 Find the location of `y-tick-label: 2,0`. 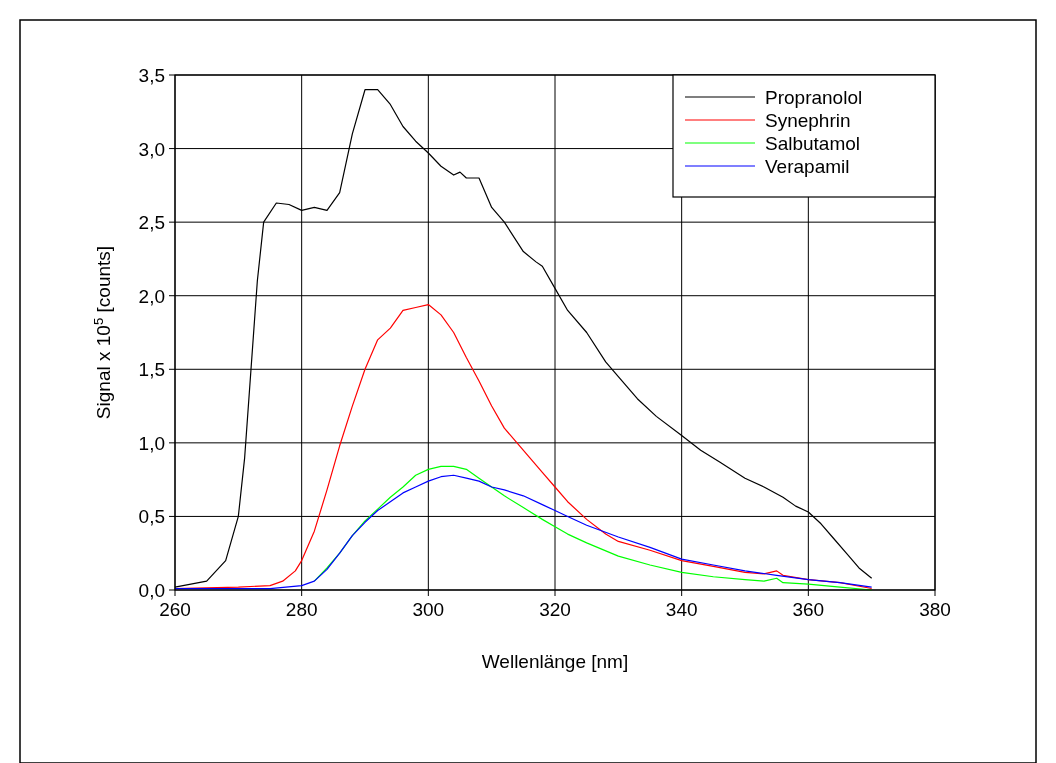

y-tick-label: 2,0 is located at coordinates (151, 296).